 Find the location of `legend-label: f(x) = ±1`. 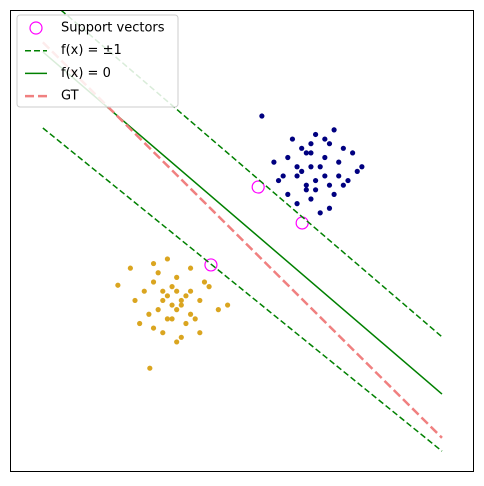

legend-label: f(x) = ±1 is located at coordinates (91, 50).